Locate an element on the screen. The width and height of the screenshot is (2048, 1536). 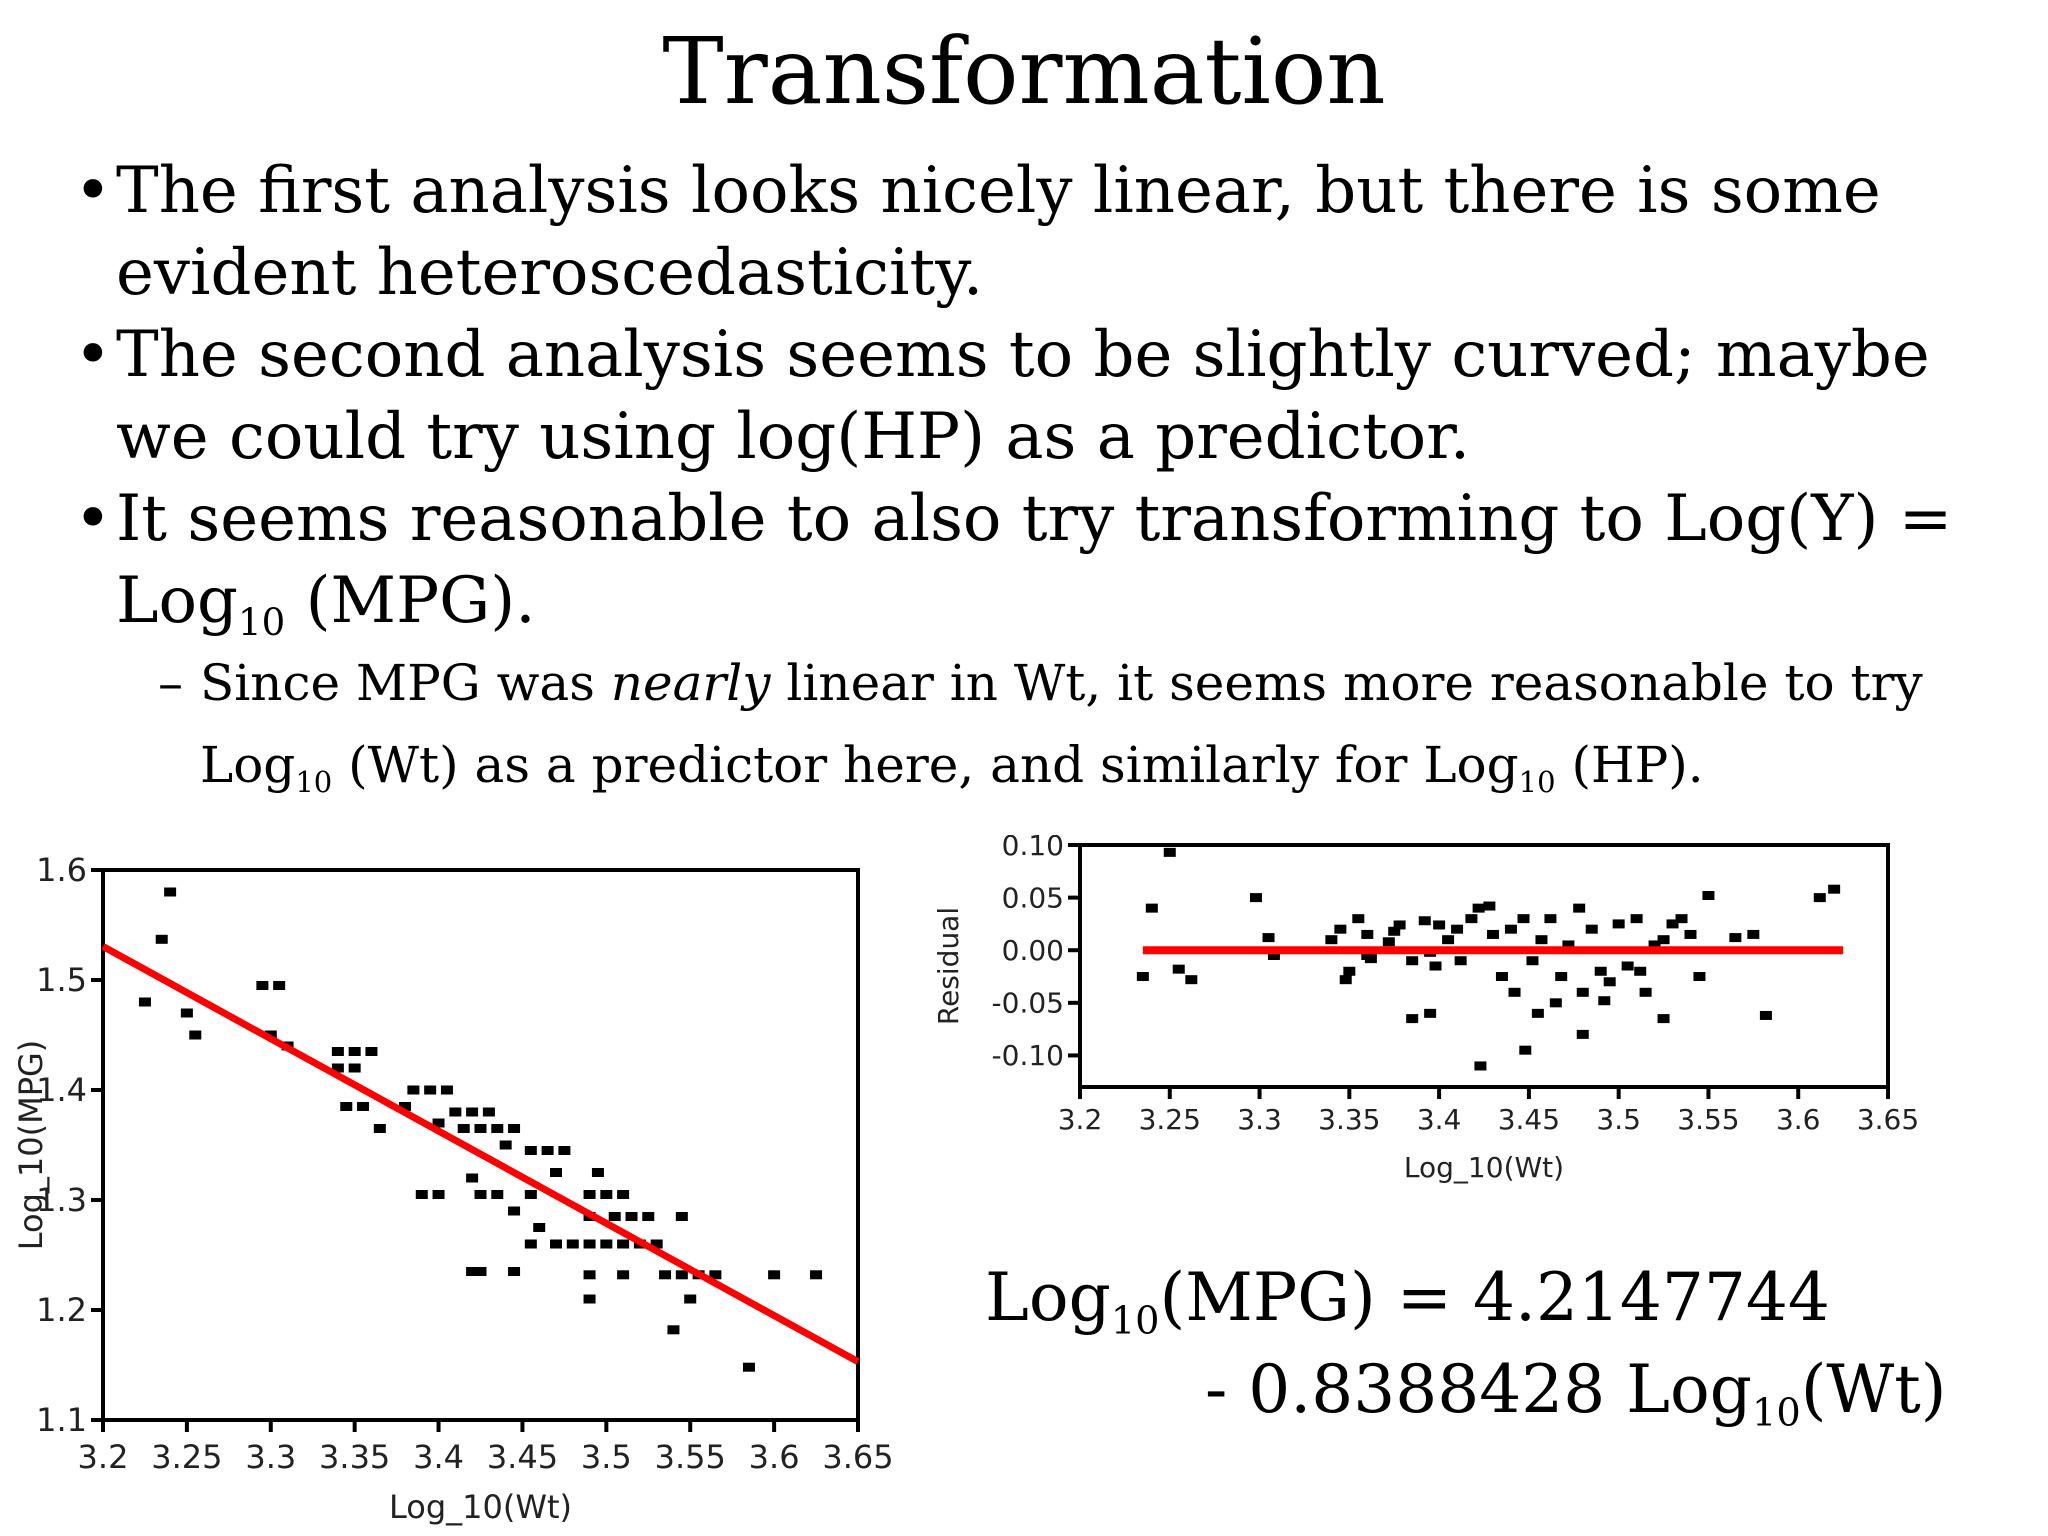
eq-line-1-a: Log is located at coordinates (1048, 1297).